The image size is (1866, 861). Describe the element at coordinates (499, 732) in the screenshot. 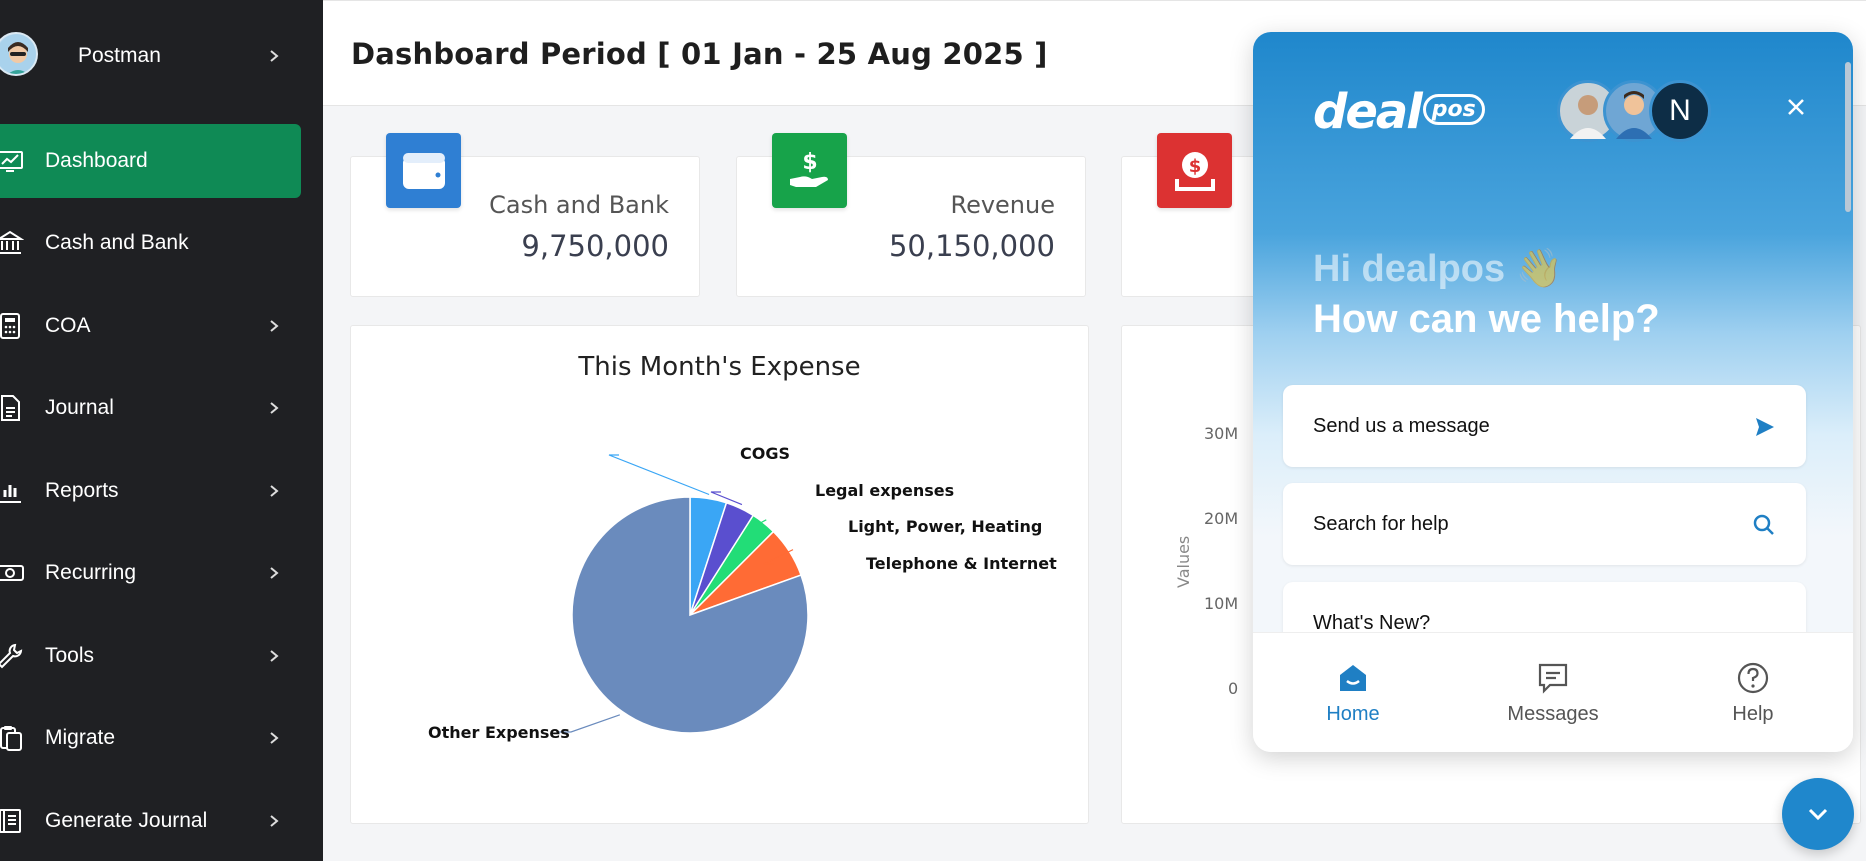

I see `pie-label-other-expenses: Other Expenses` at that location.